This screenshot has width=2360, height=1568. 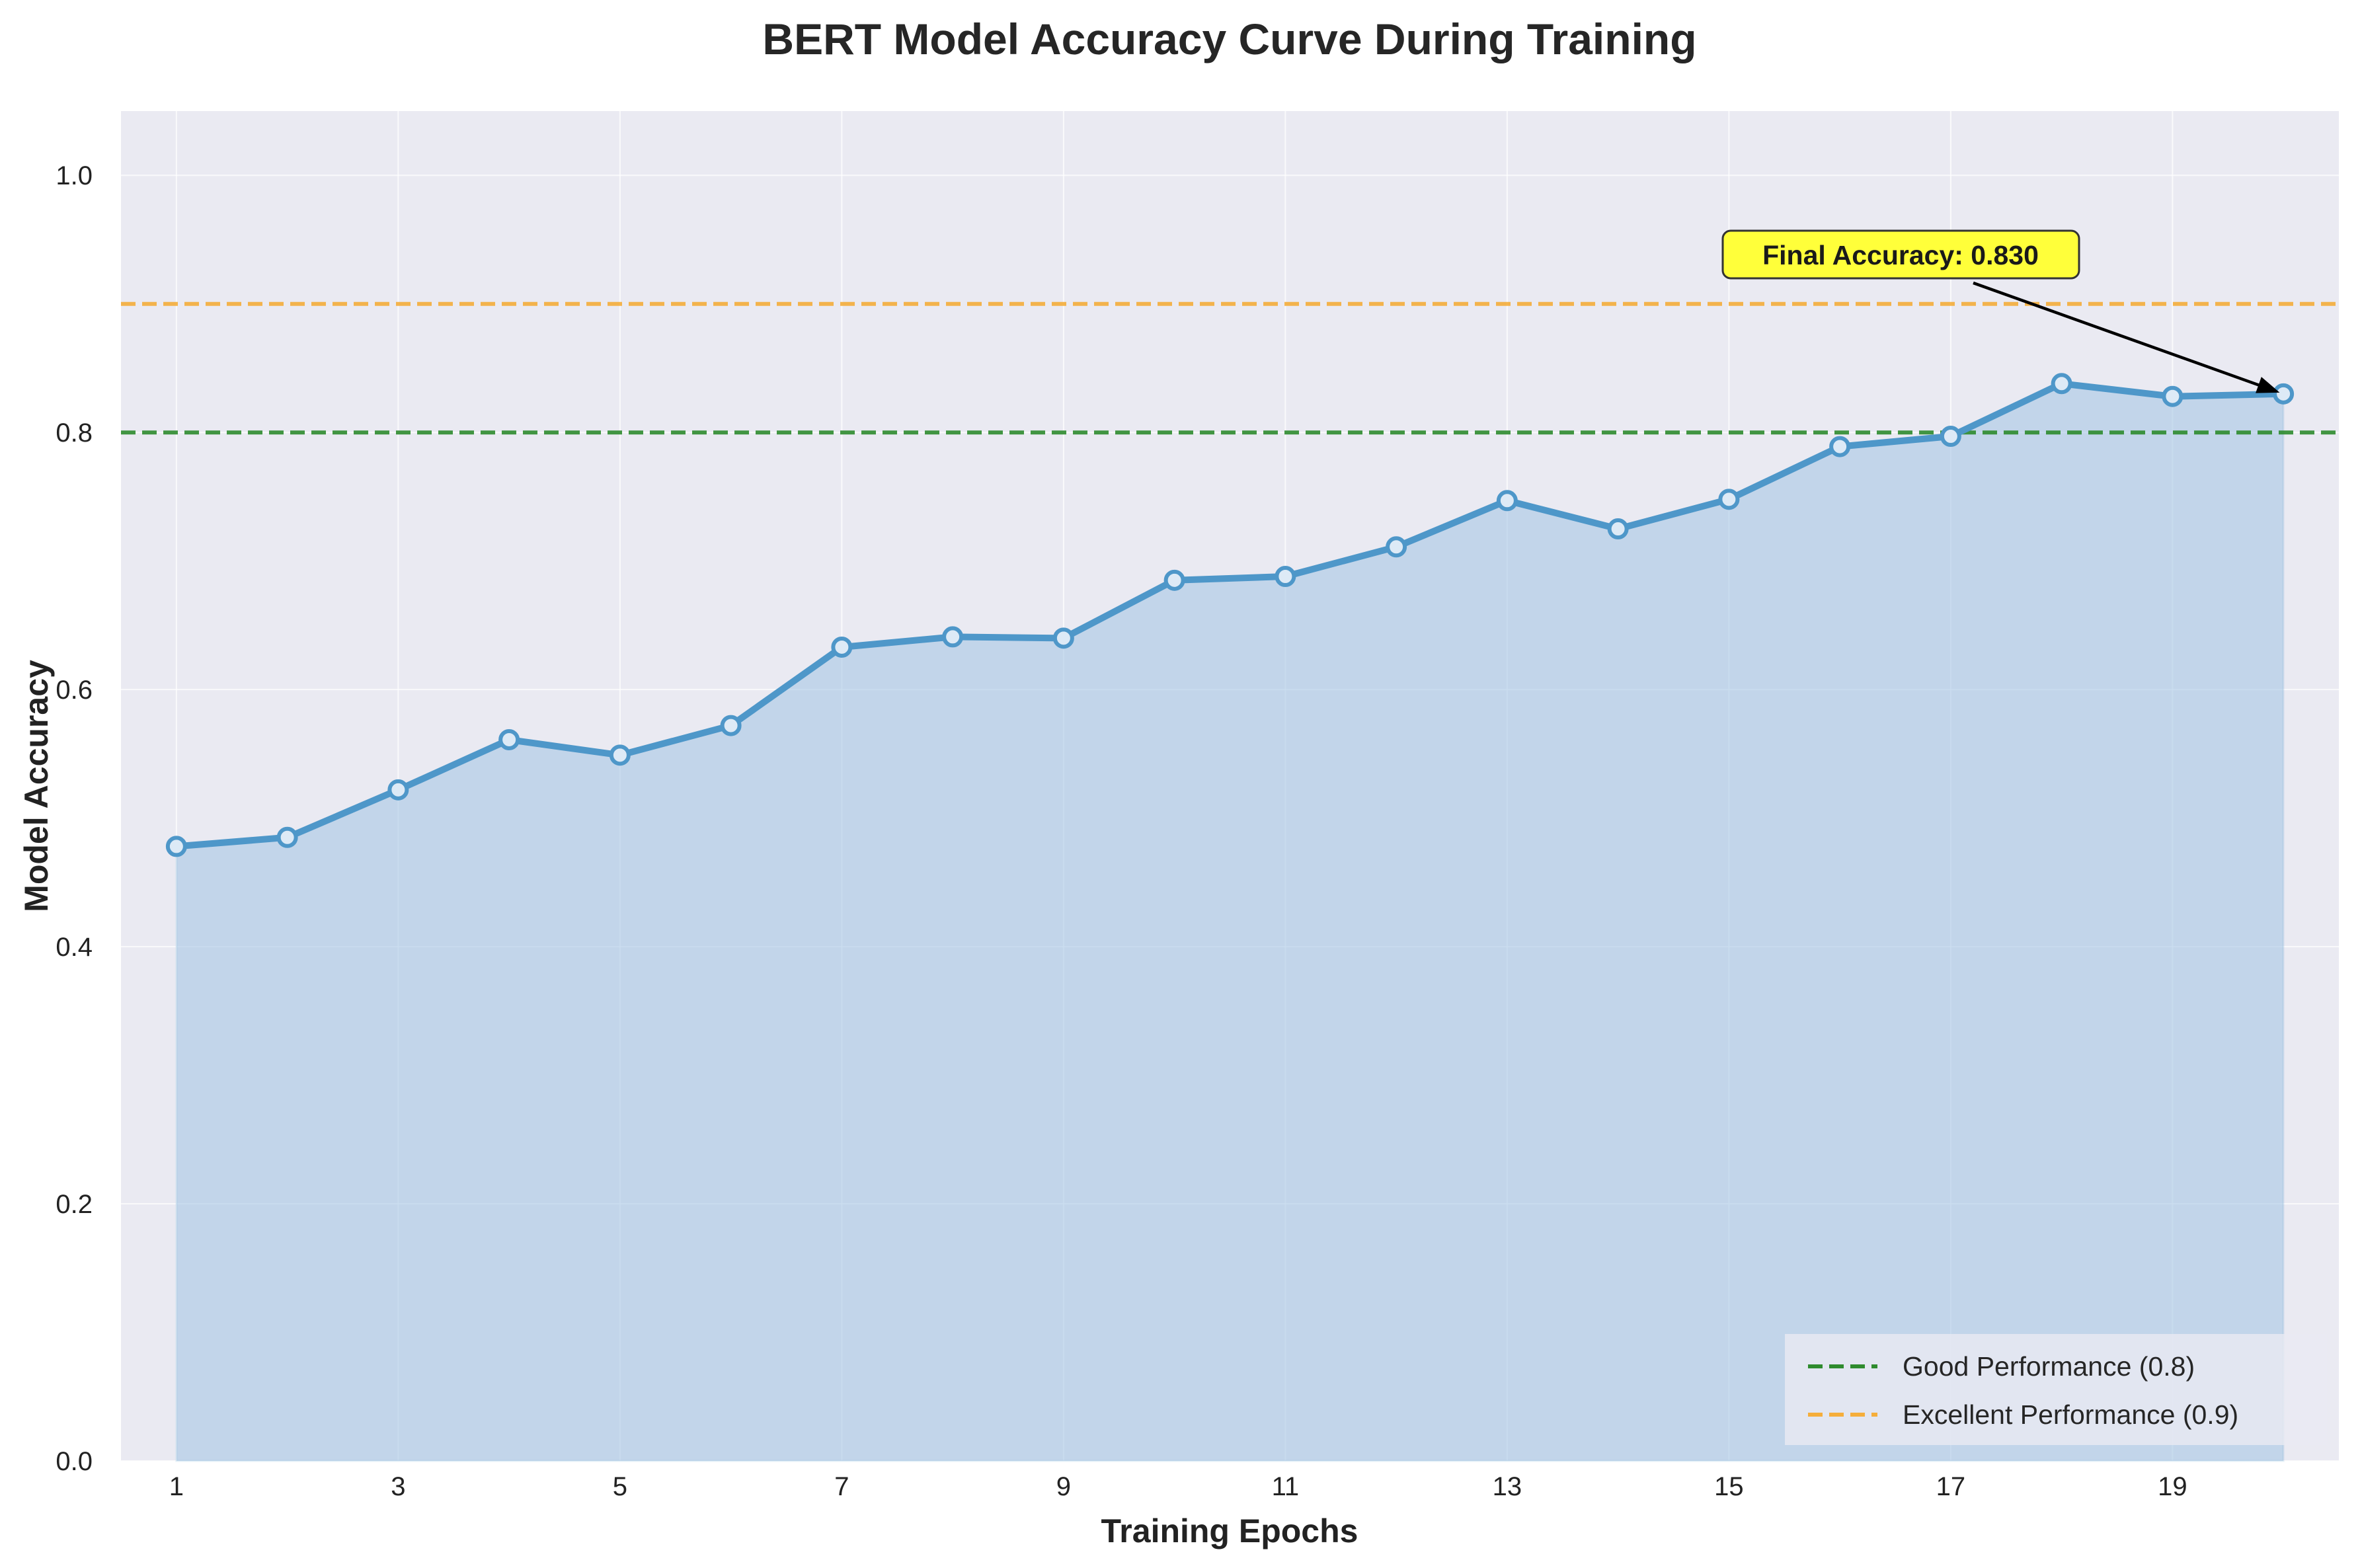 I want to click on annotation-text: Final Accuracy: 0.830, so click(x=1900, y=255).